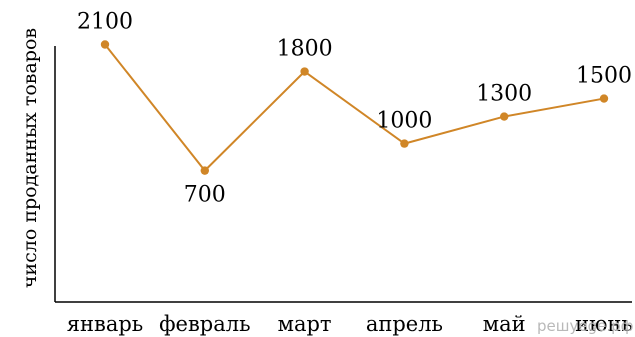 The height and width of the screenshot is (337, 635). I want to click on x-tick-label: июнь, so click(604, 324).